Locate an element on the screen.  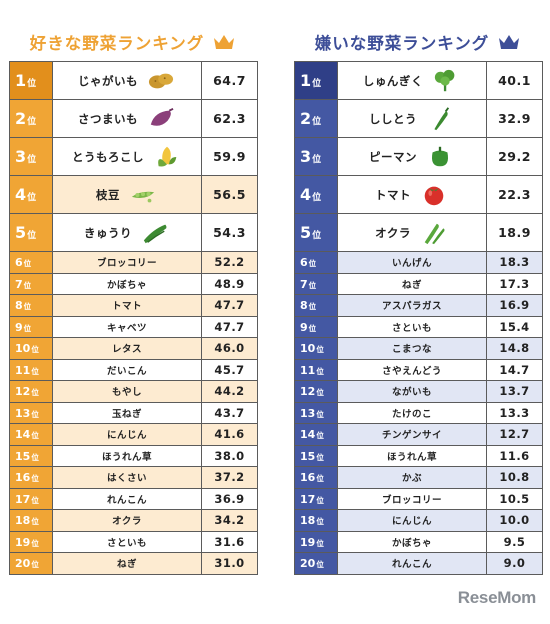
dislike-ranking-row: 3位 ピーマン 29.2 is located at coordinates (418, 156).